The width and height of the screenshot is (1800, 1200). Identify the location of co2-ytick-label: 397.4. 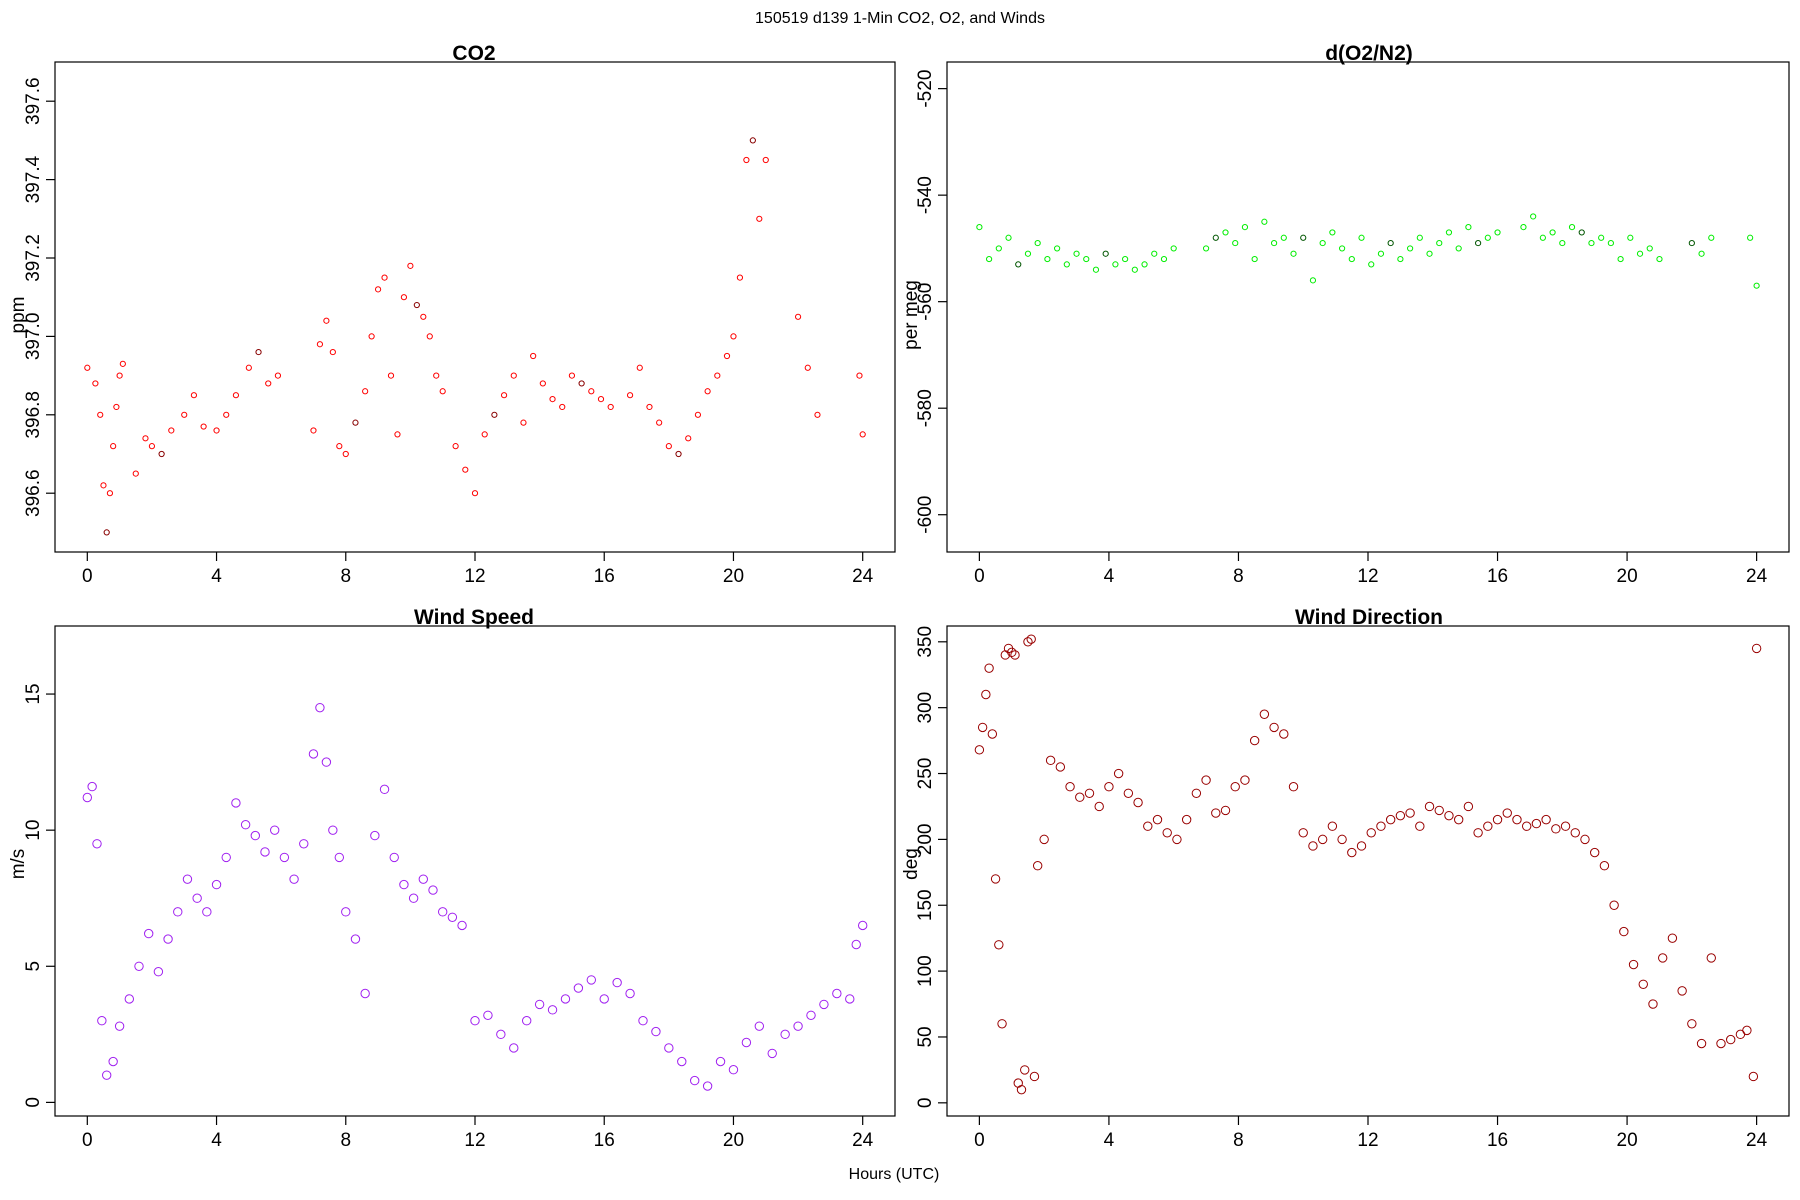
(33, 179).